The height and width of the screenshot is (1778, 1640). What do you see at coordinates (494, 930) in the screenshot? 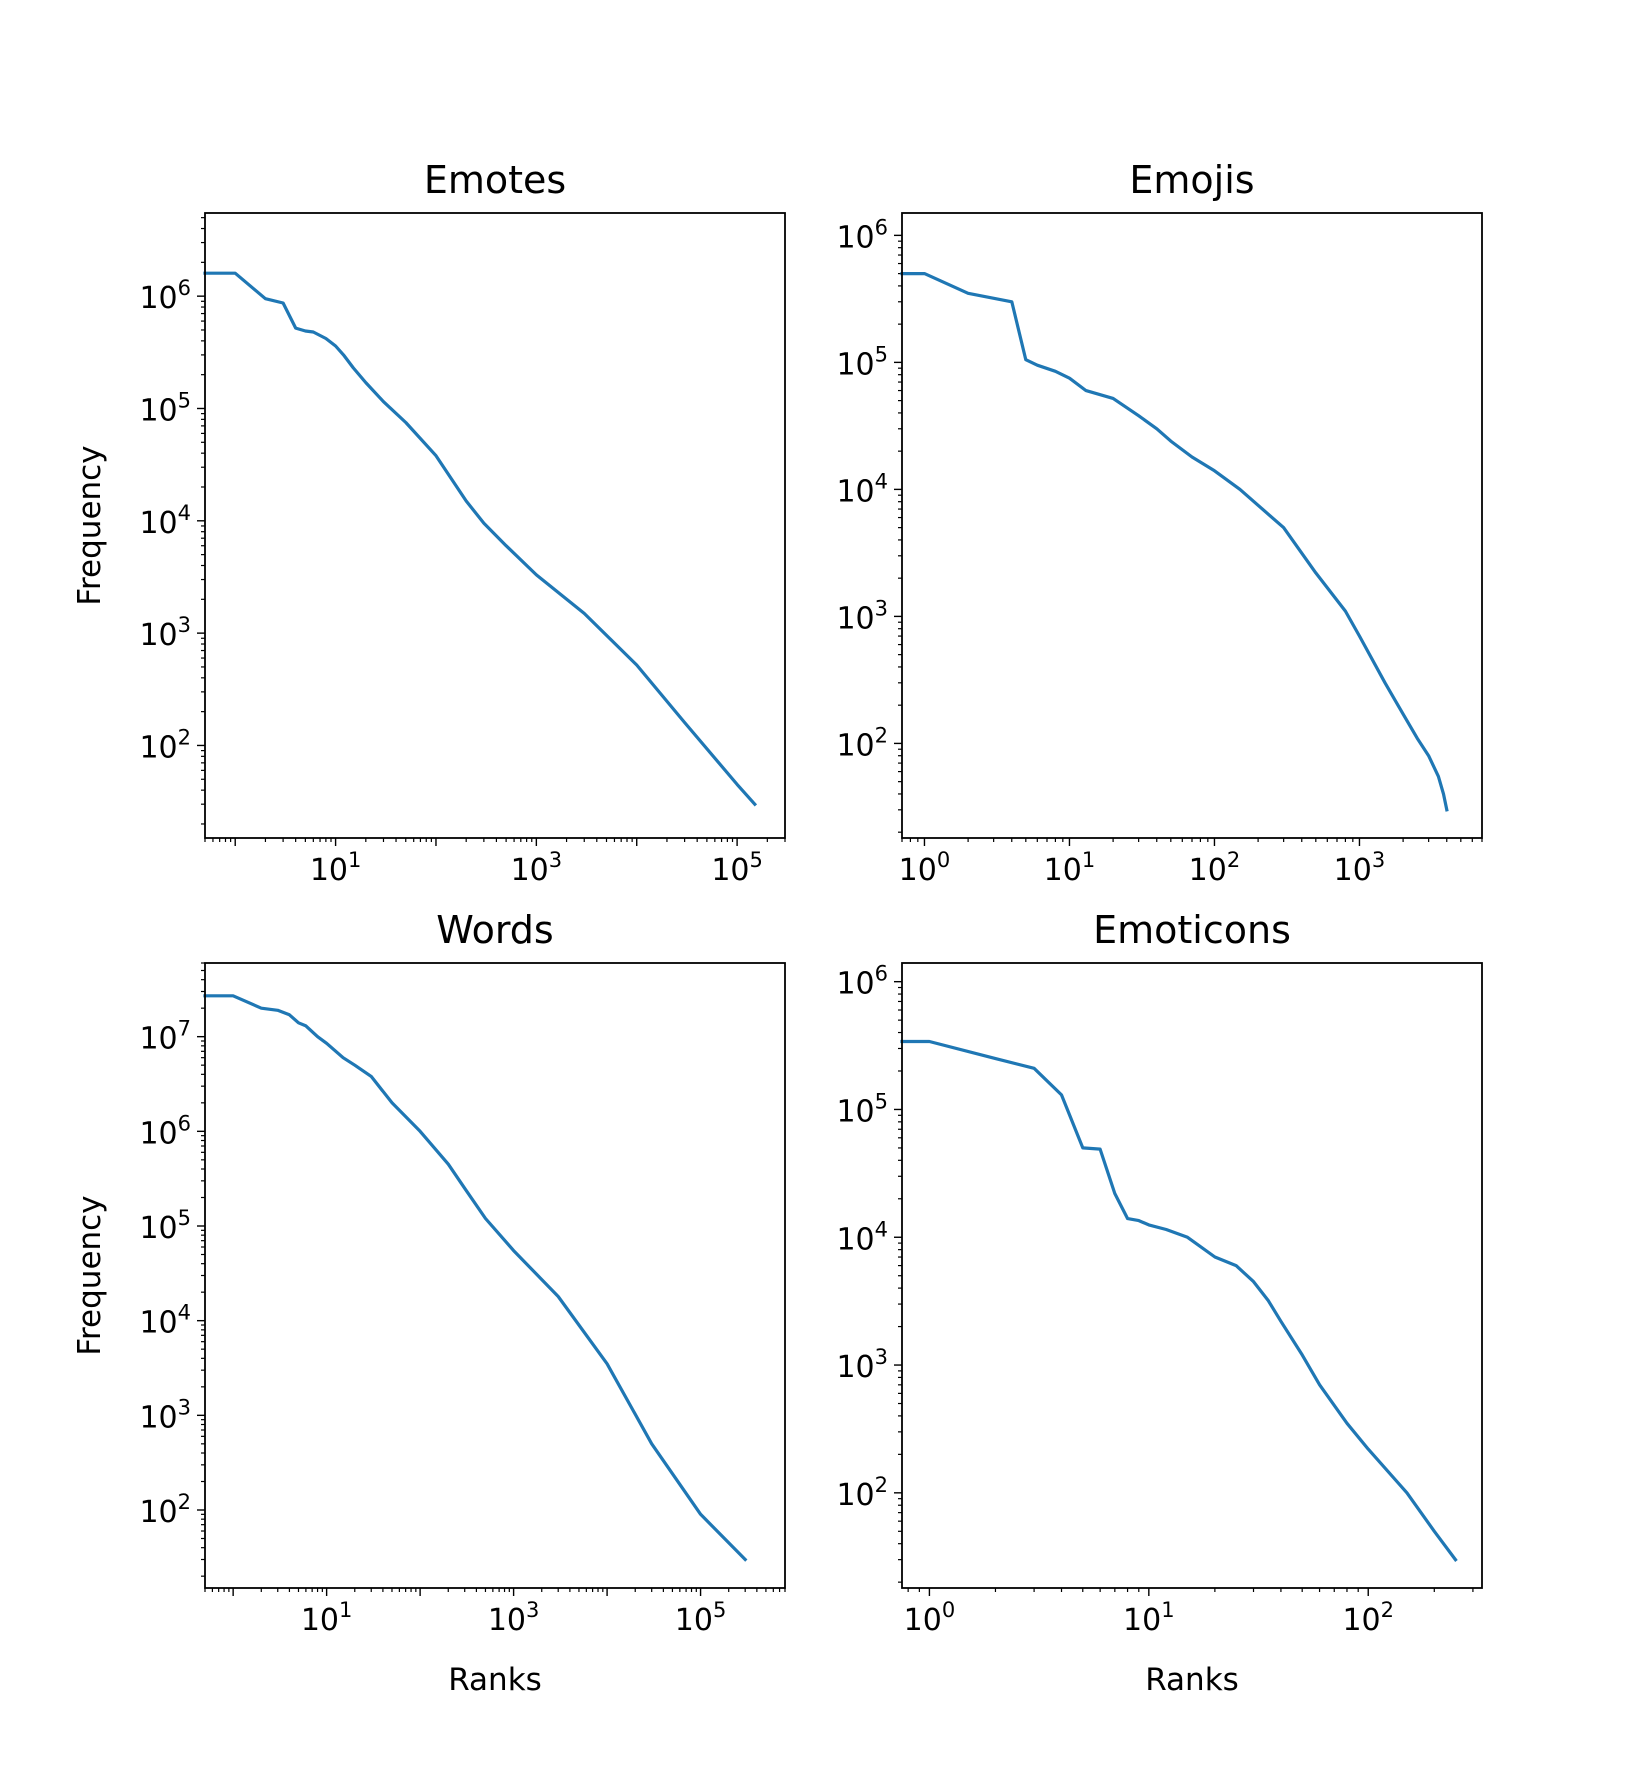
I see `words-title: Words` at bounding box center [494, 930].